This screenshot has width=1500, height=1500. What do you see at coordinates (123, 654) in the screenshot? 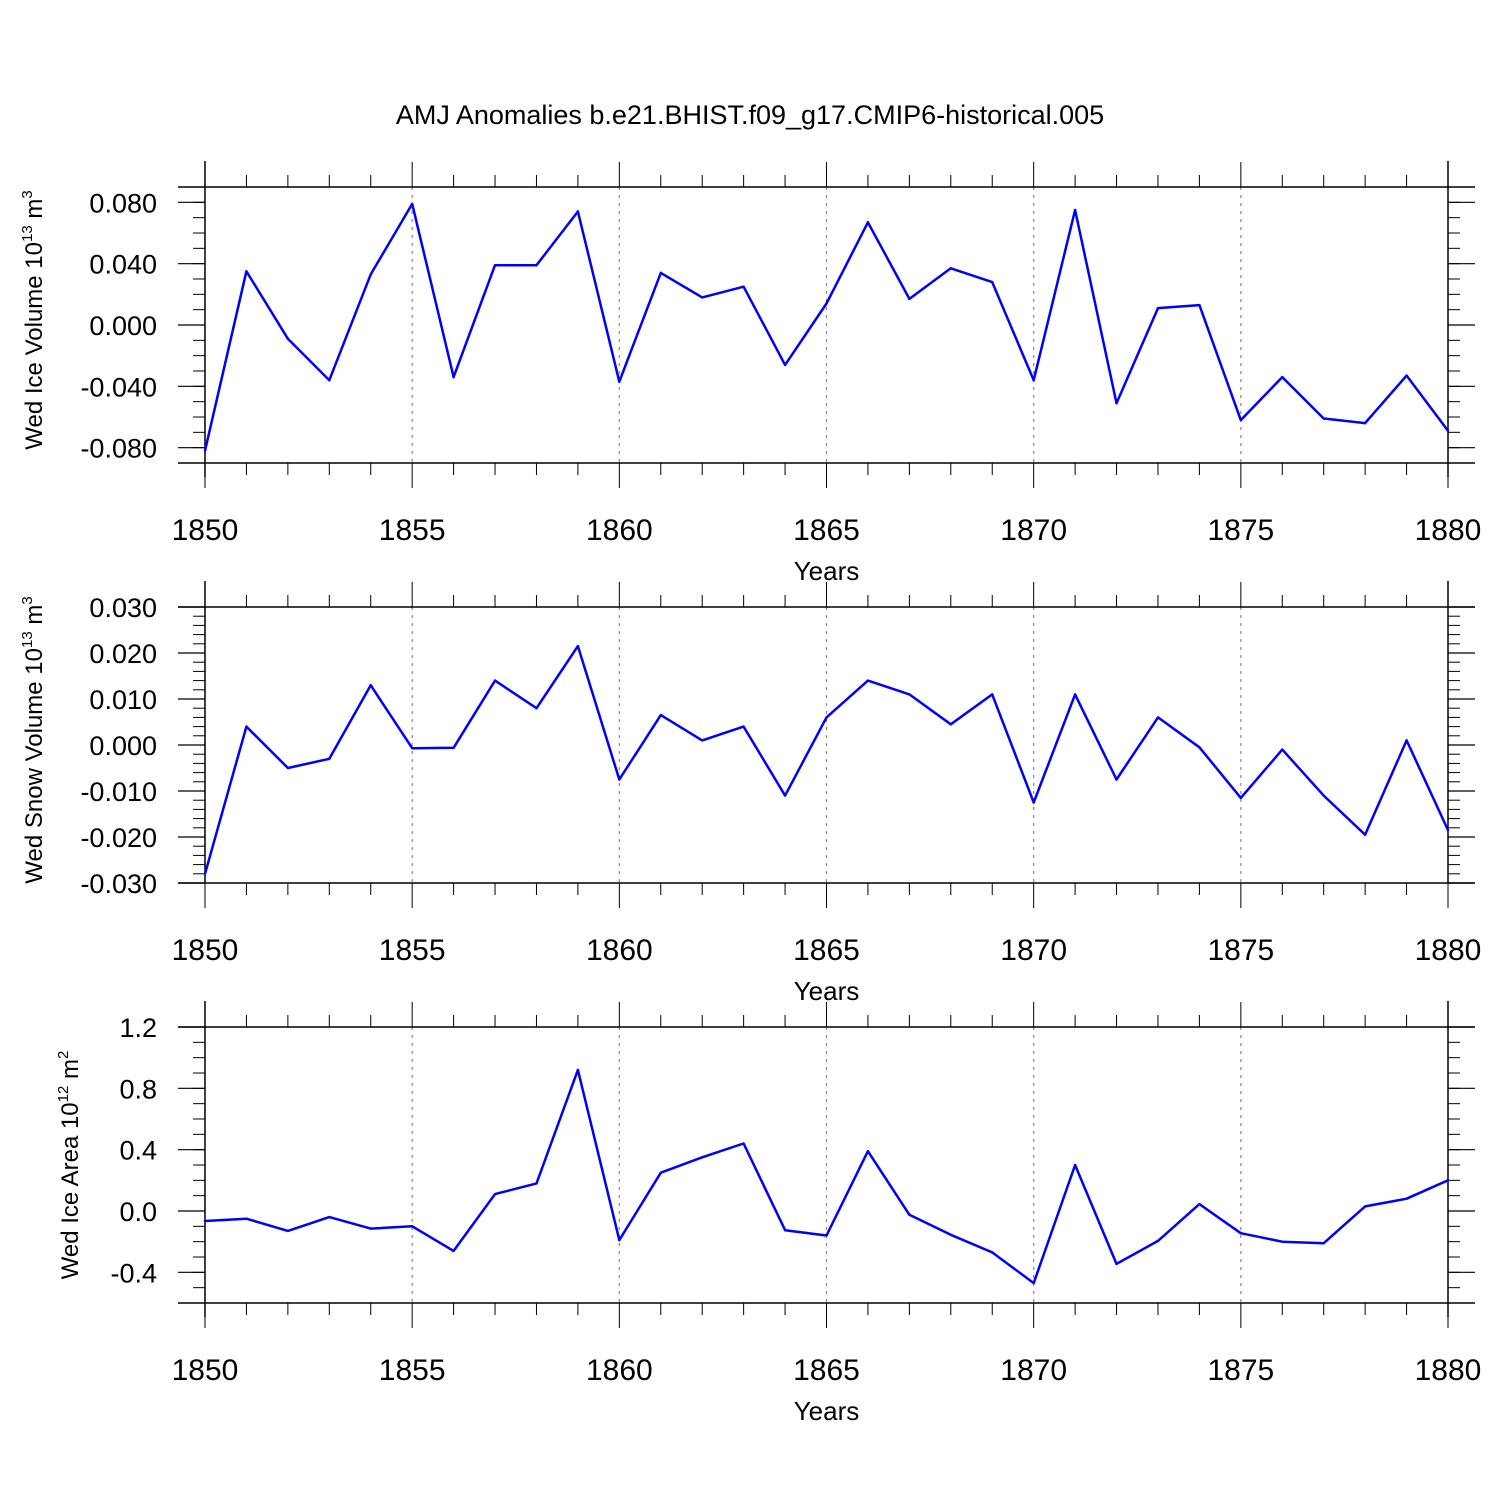
I see `y-tick-label: 0.020` at bounding box center [123, 654].